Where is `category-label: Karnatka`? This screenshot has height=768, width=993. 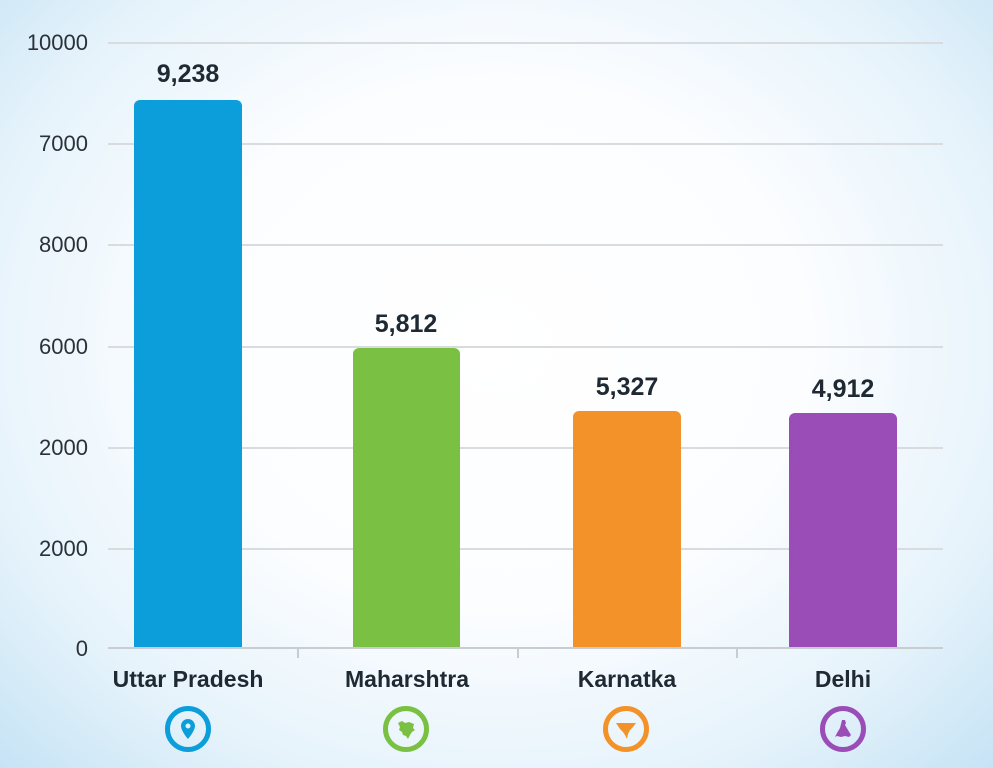
category-label: Karnatka is located at coordinates (627, 679).